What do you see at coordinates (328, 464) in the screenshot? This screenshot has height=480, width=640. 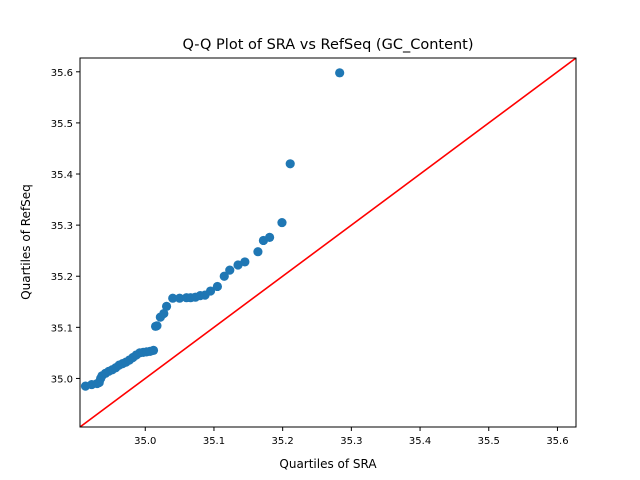 I see `x-axis-label: Quartiles of SRA` at bounding box center [328, 464].